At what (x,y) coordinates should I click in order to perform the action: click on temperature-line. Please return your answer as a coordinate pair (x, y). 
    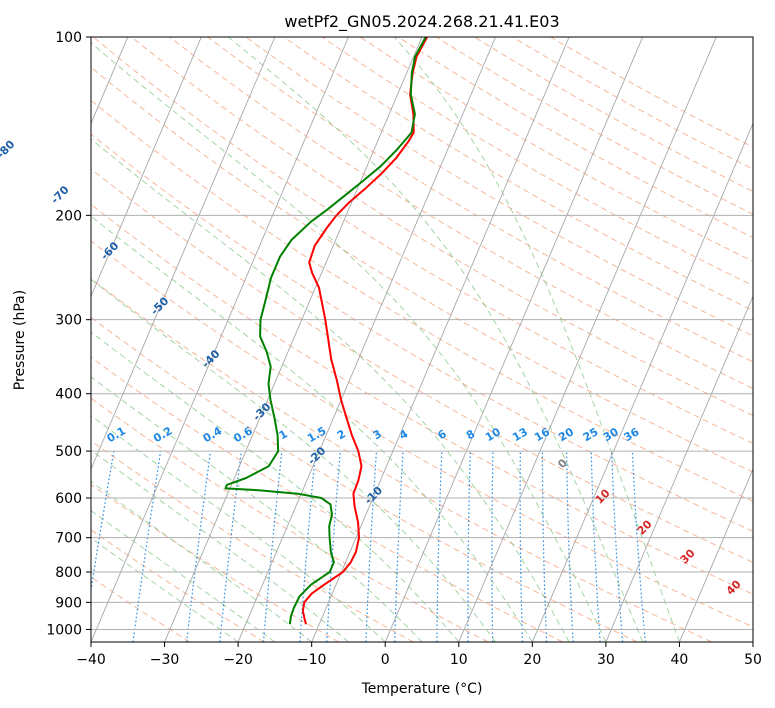
    Looking at the image, I should click on (364, 331).